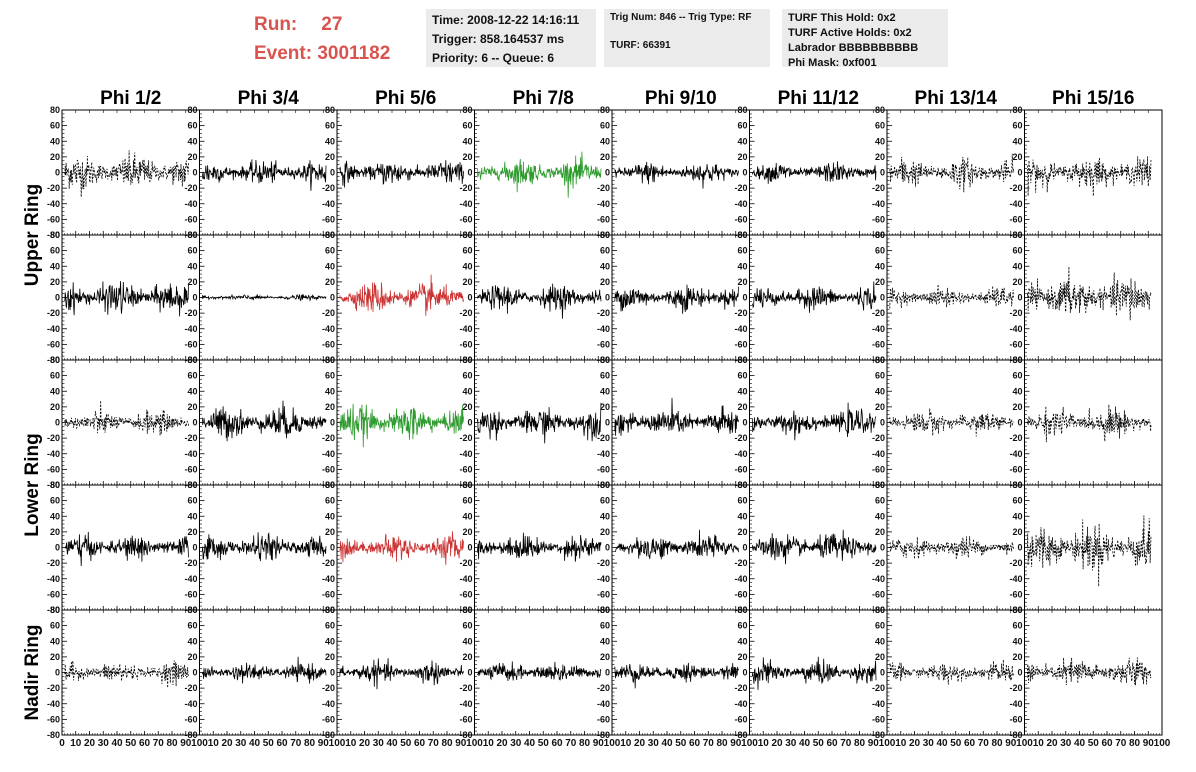  I want to click on event-label: Event:, so click(283, 53).